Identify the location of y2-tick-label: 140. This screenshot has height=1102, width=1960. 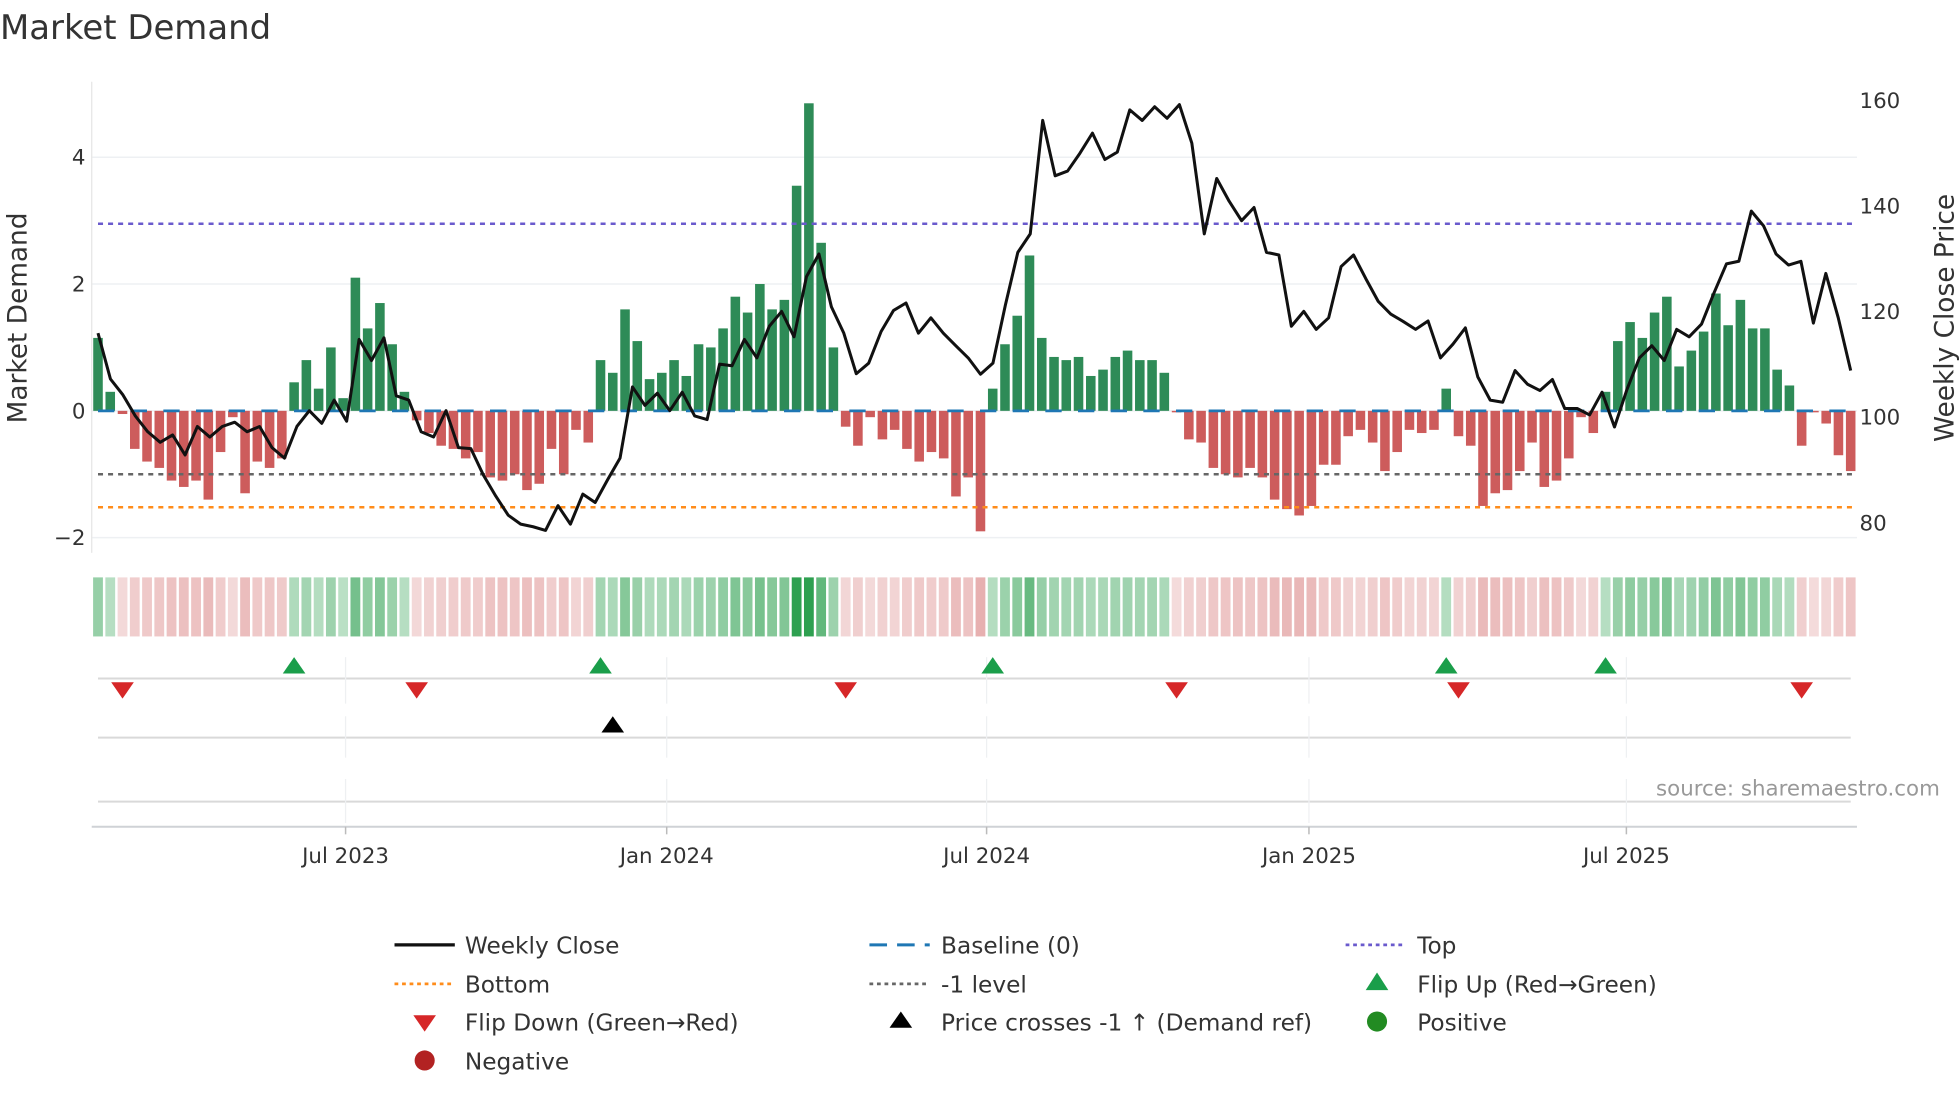
(1879, 207).